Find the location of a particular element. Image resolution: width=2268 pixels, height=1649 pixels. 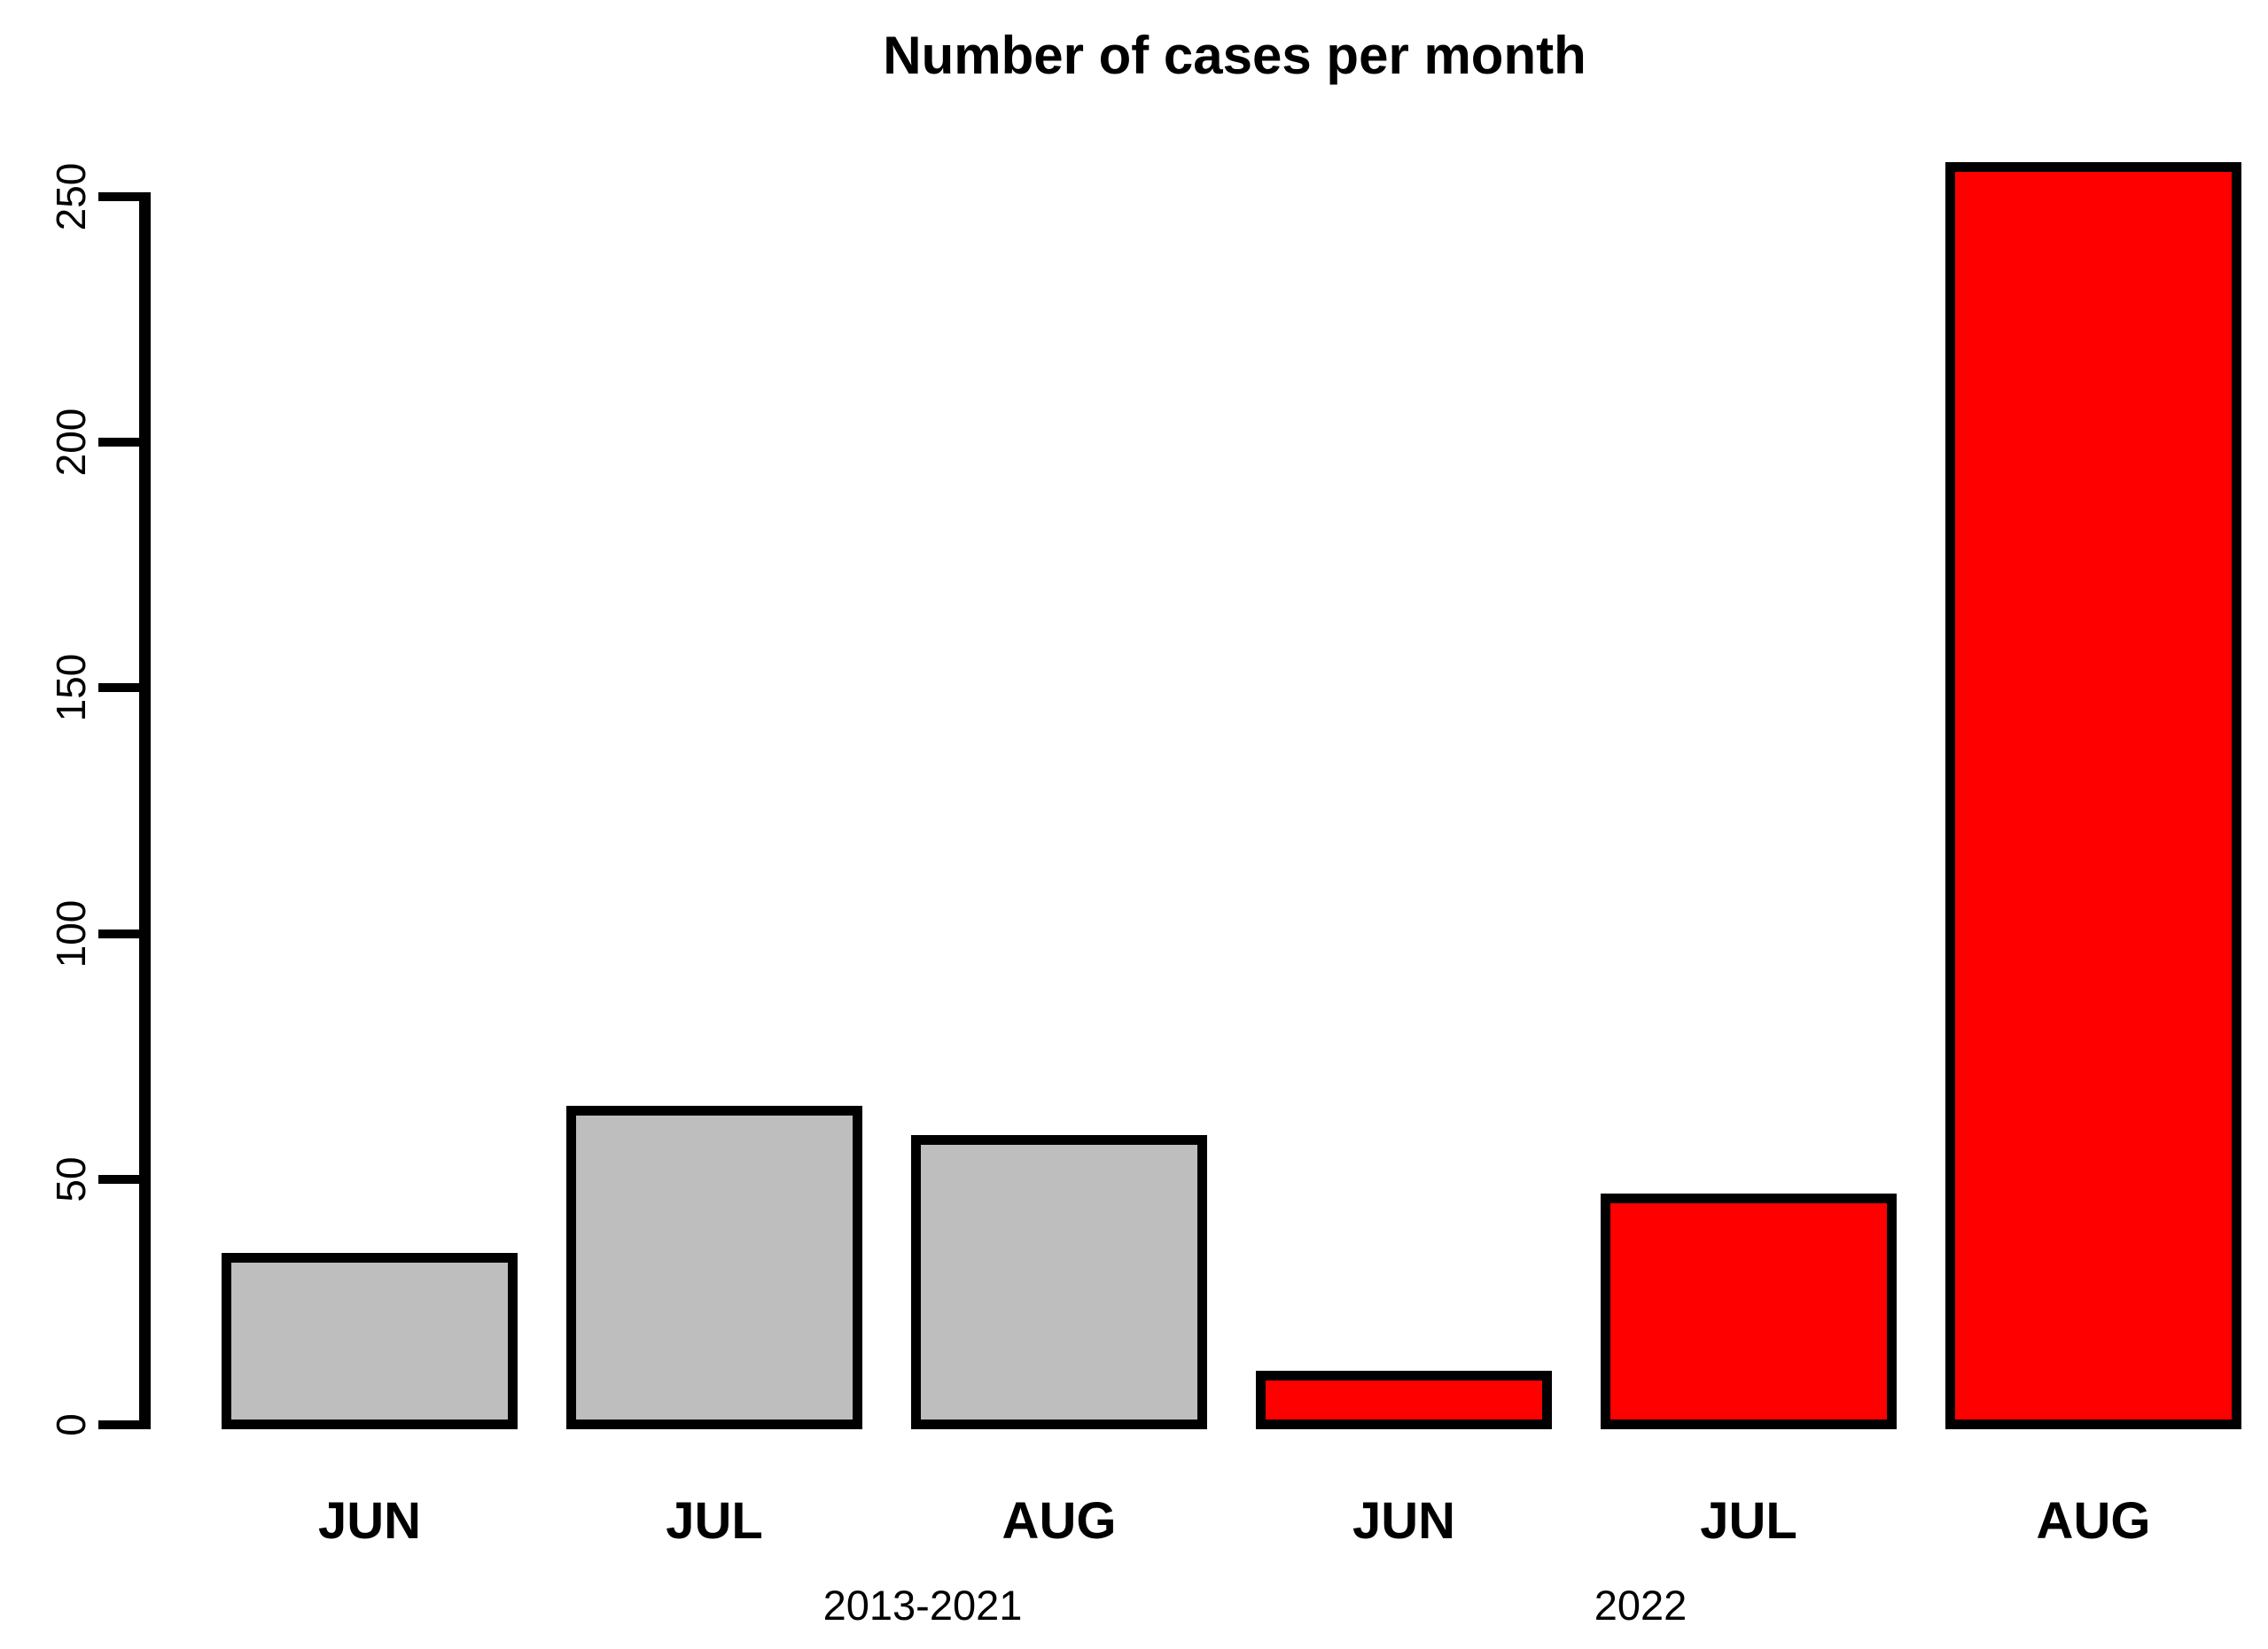

y-tick-label-text: 150 is located at coordinates (71, 688).